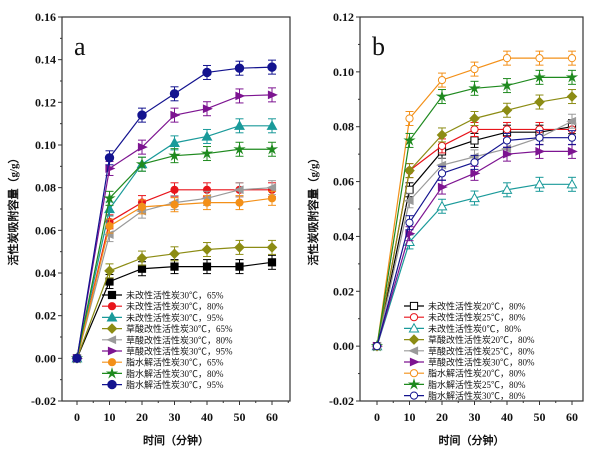  Describe the element at coordinates (481, 350) in the screenshot. I see `legend-label: 草酸改性活性炭25℃，80%` at that location.